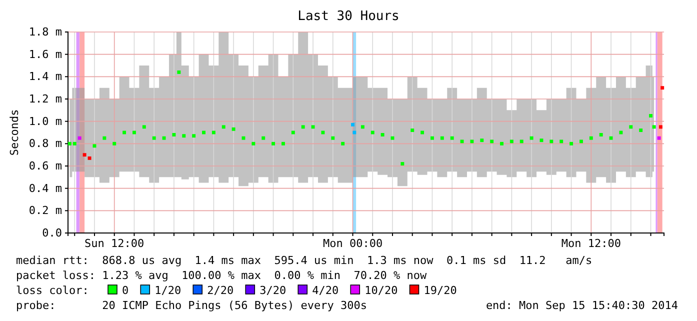  I want to click on text: packet loss: 1.23 % avg 100.00 % max 0.00 % min 70.20 % now, so click(221, 275).